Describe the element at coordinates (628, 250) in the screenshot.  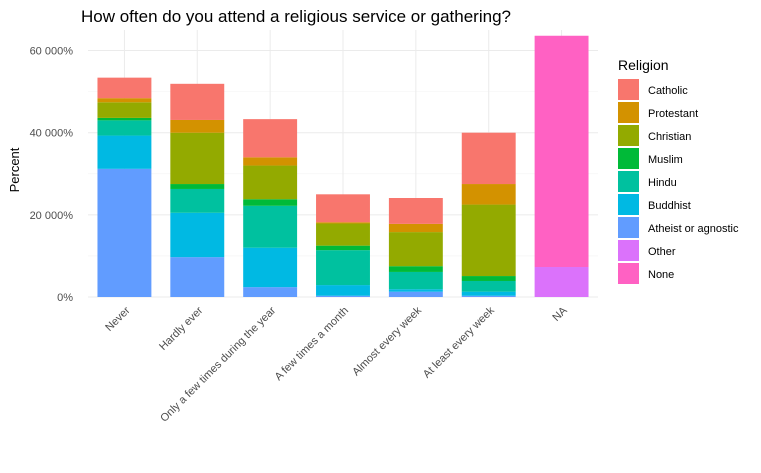
I see `legend-key-other` at that location.